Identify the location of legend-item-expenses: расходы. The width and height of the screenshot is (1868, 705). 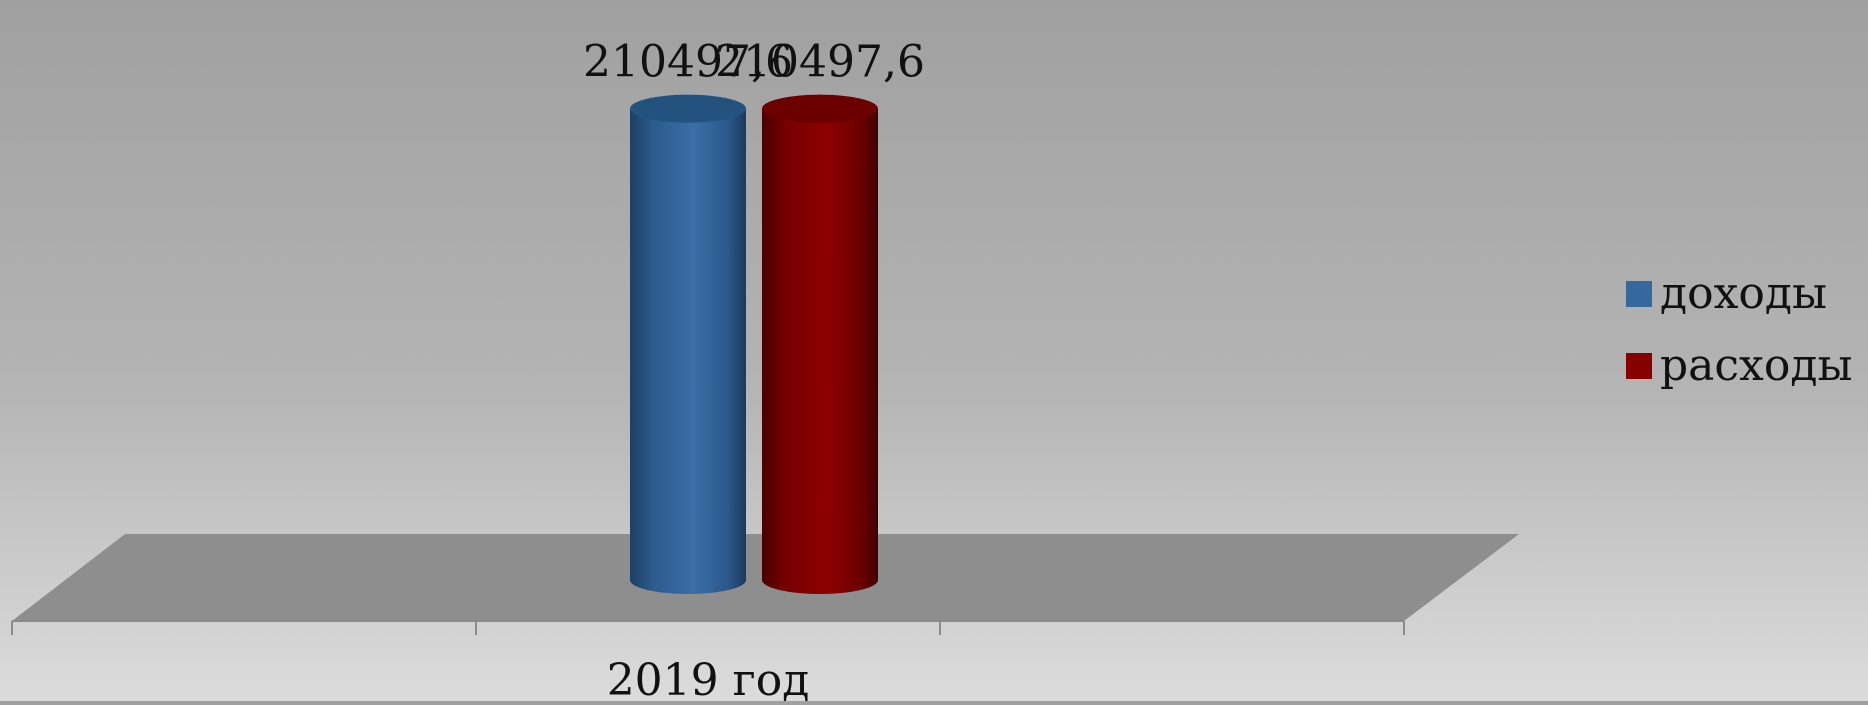
(1739, 366).